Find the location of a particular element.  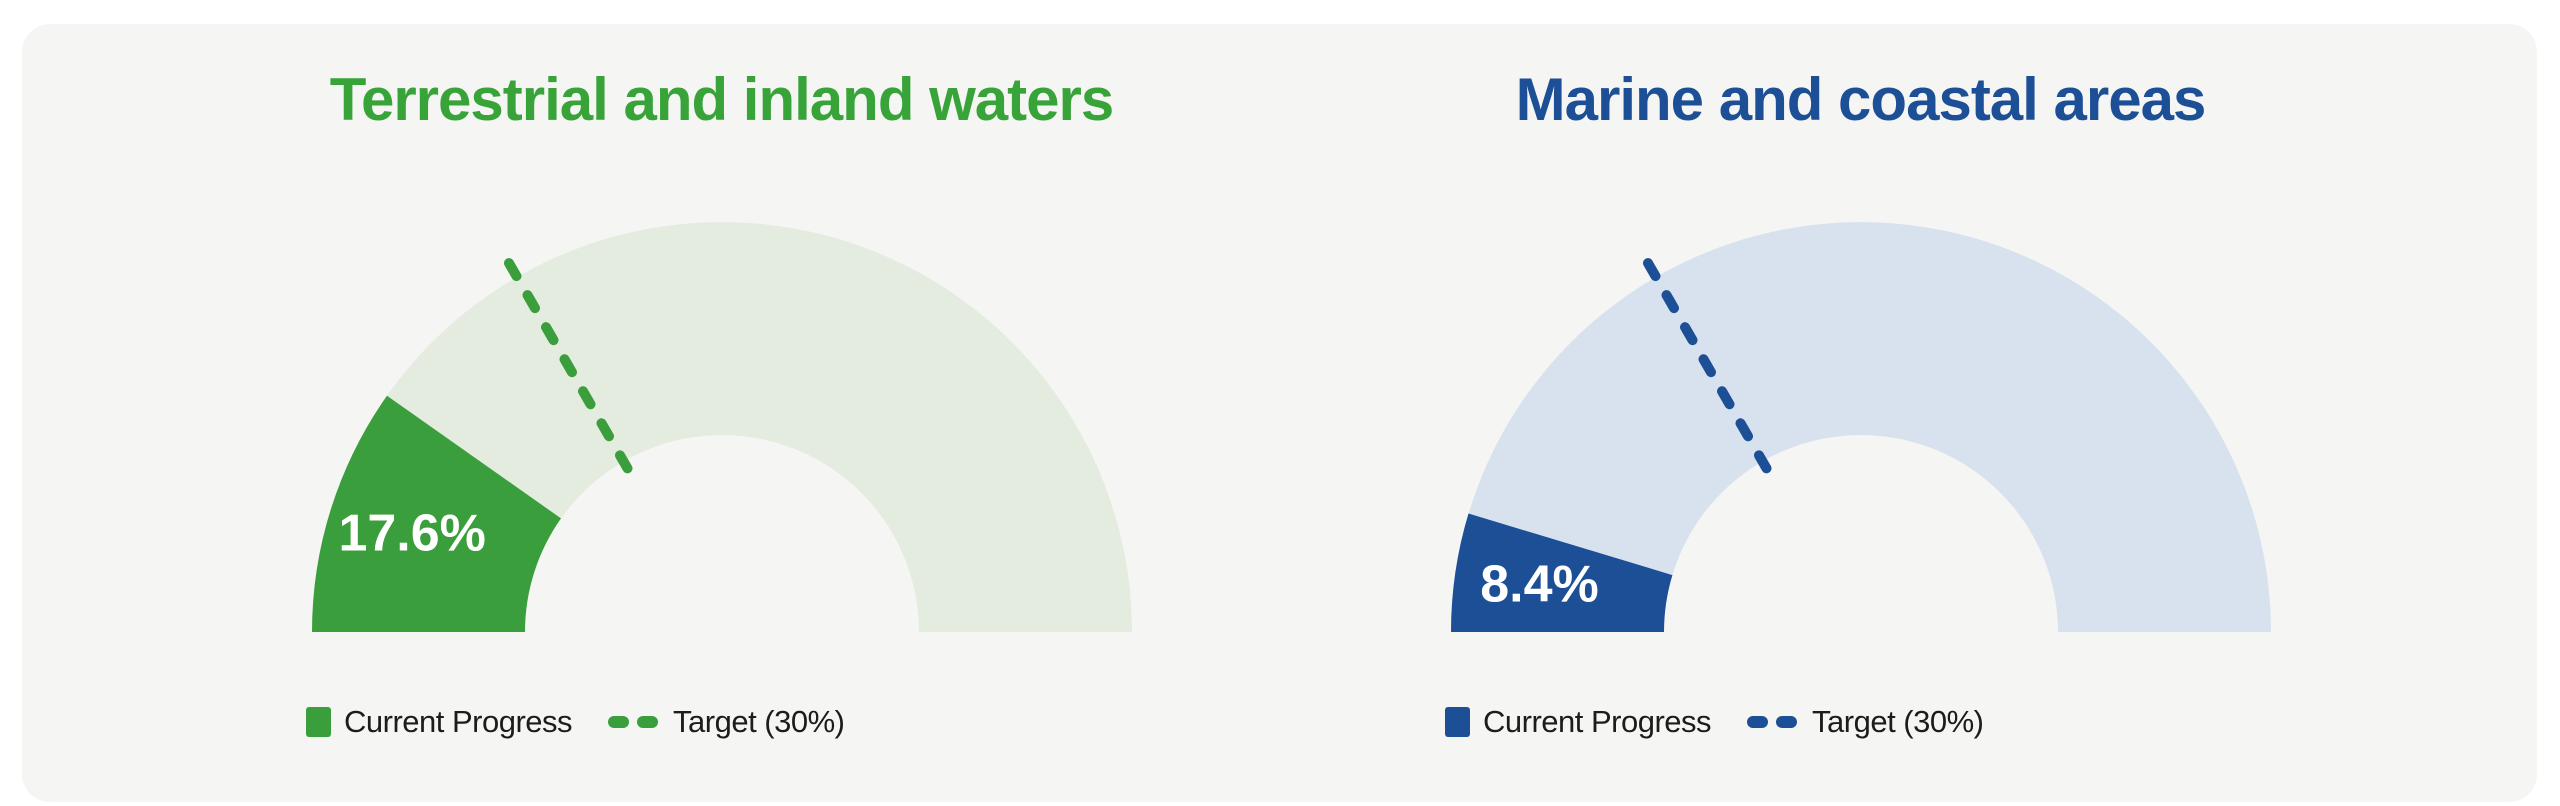

chart-title-marine: Marine and coastal areas is located at coordinates (1861, 99).